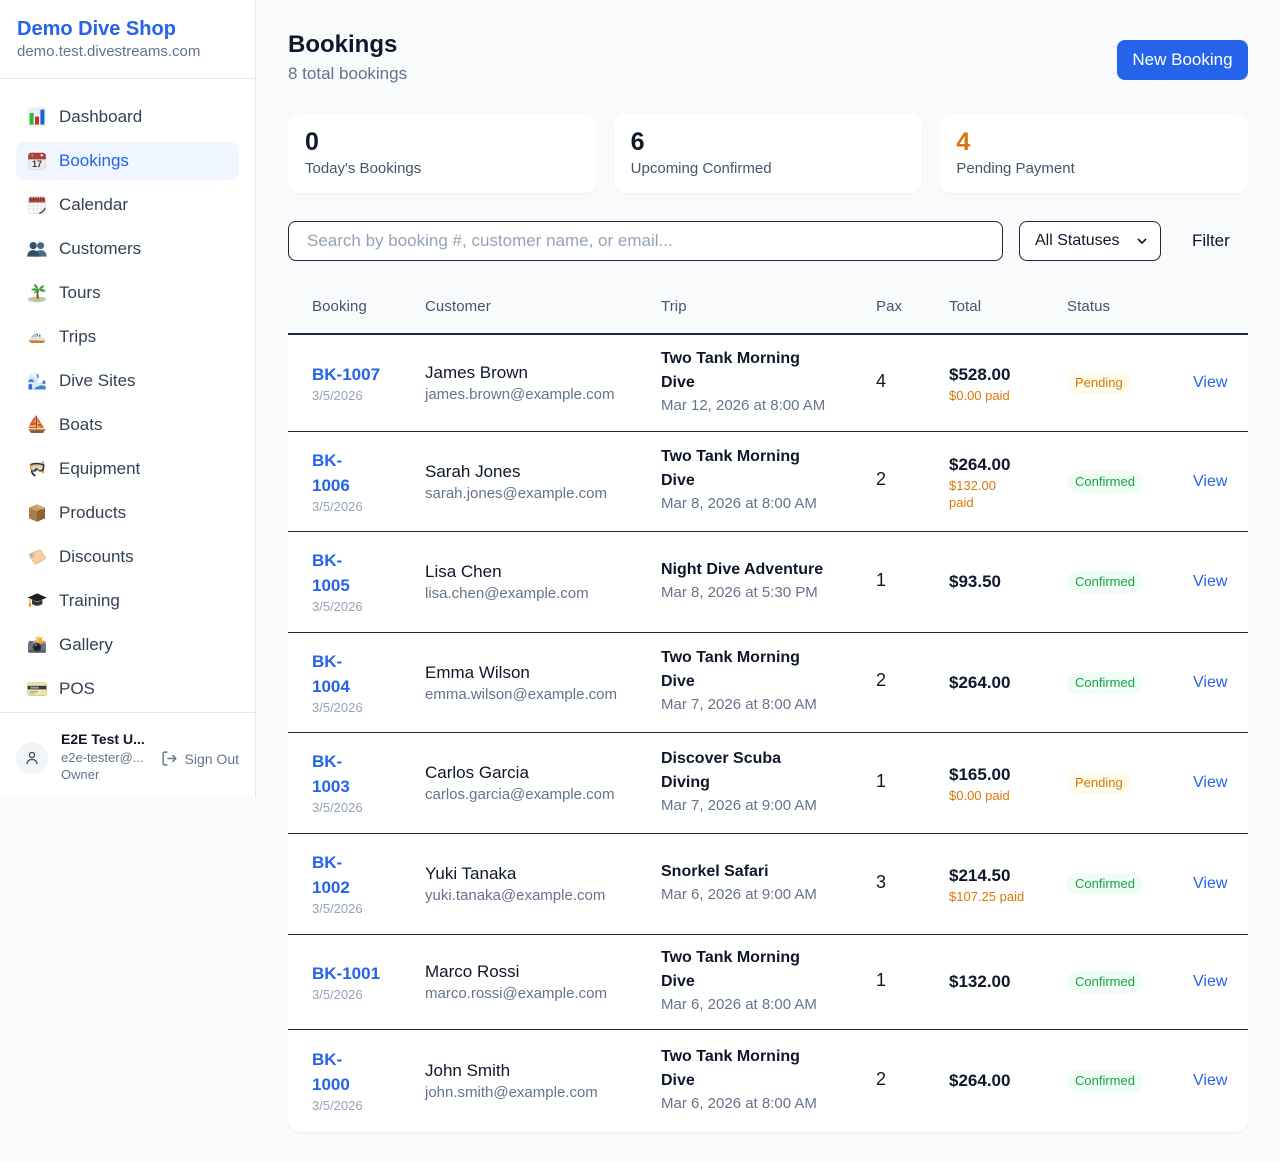 Image resolution: width=1280 pixels, height=1162 pixels. Describe the element at coordinates (37, 164) in the screenshot. I see `svg-text: 17` at that location.